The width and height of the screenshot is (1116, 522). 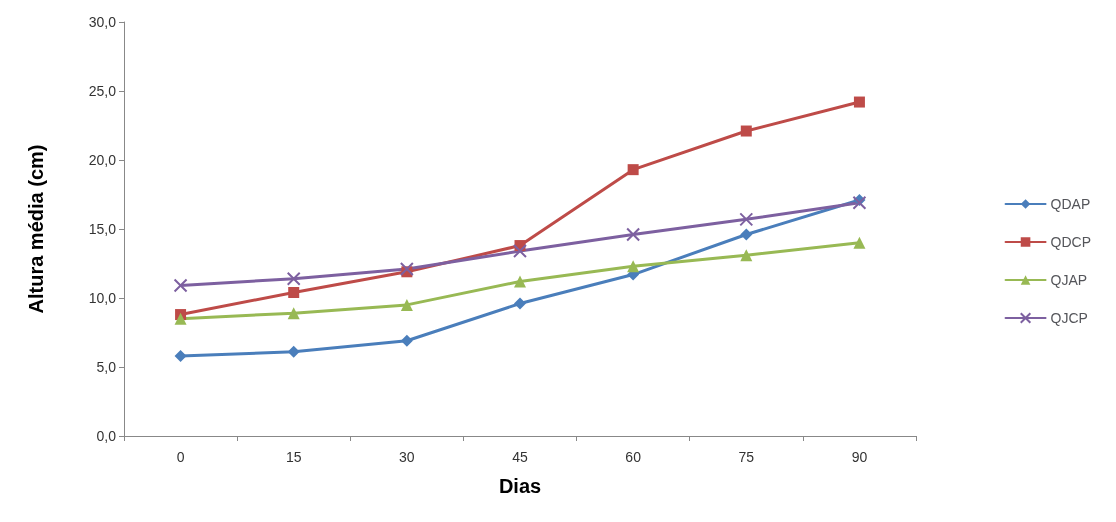 What do you see at coordinates (102, 298) in the screenshot?
I see `y-tick-label: 10,0` at bounding box center [102, 298].